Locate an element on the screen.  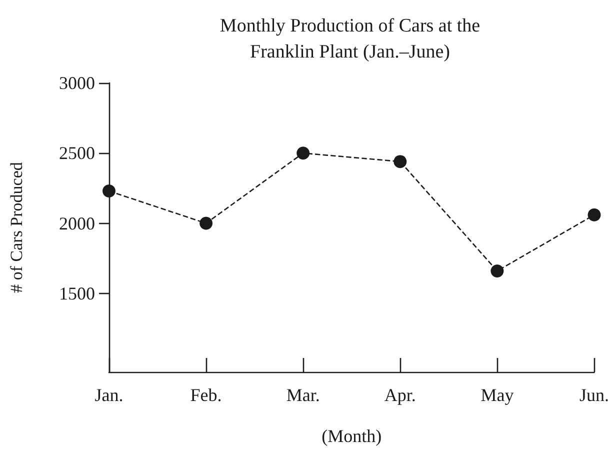
y-tick-label: 1500 is located at coordinates (77, 293).